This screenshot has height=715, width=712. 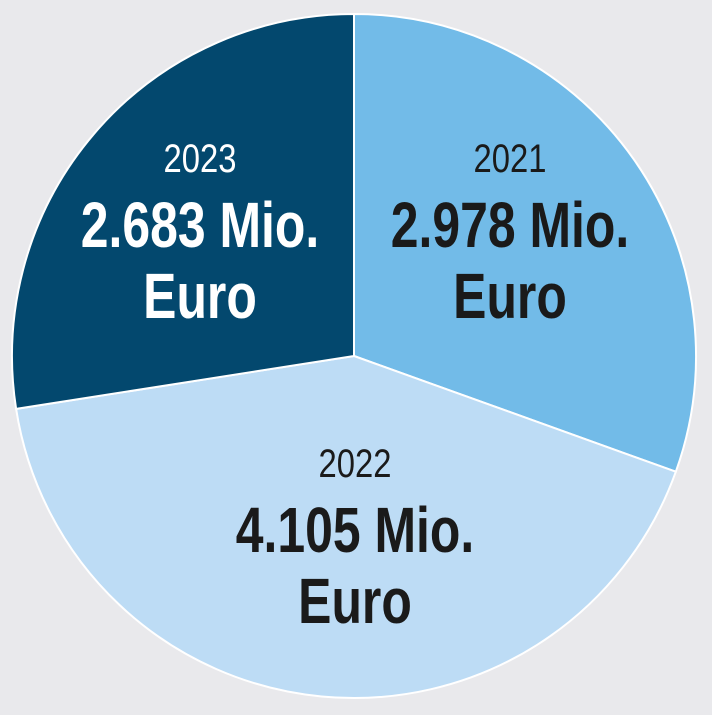 I want to click on slice-label-unit-2021: Euro, so click(x=510, y=296).